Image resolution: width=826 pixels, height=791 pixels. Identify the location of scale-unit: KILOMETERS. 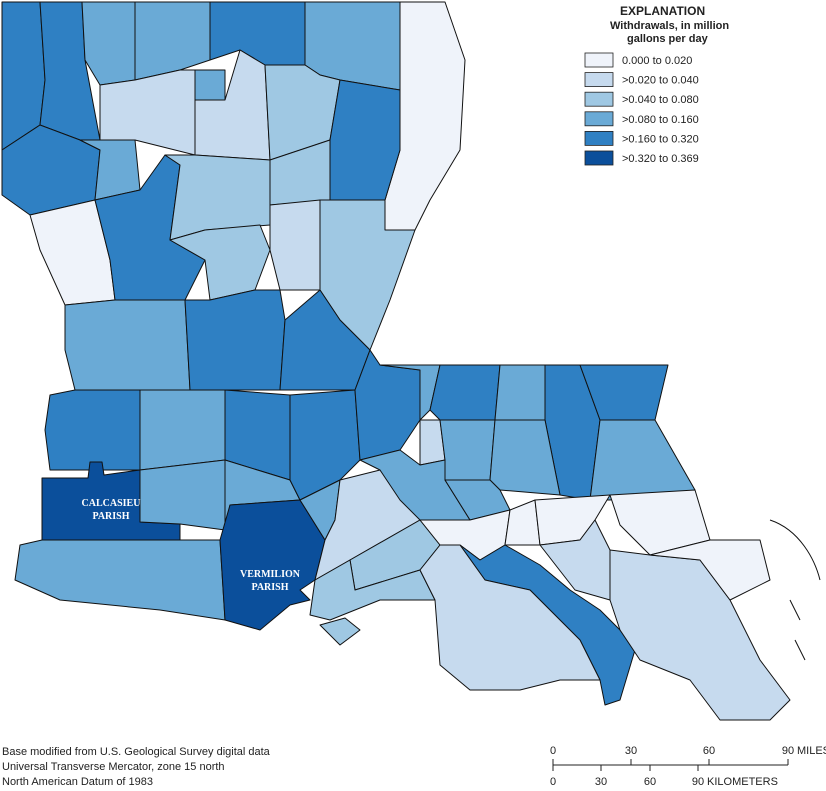
(742, 782).